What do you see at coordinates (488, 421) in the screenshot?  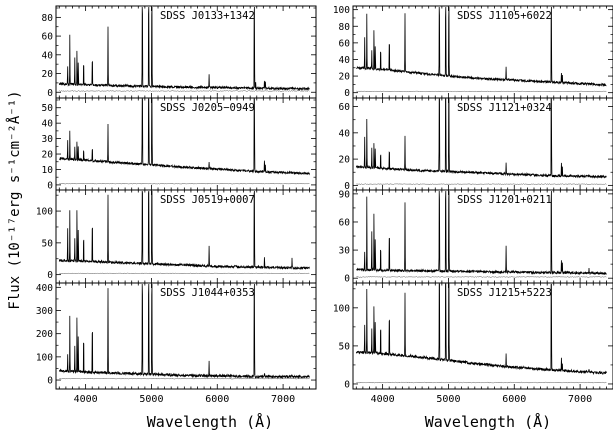 I see `x-axis-label-right: Wavelength (Å)` at bounding box center [488, 421].